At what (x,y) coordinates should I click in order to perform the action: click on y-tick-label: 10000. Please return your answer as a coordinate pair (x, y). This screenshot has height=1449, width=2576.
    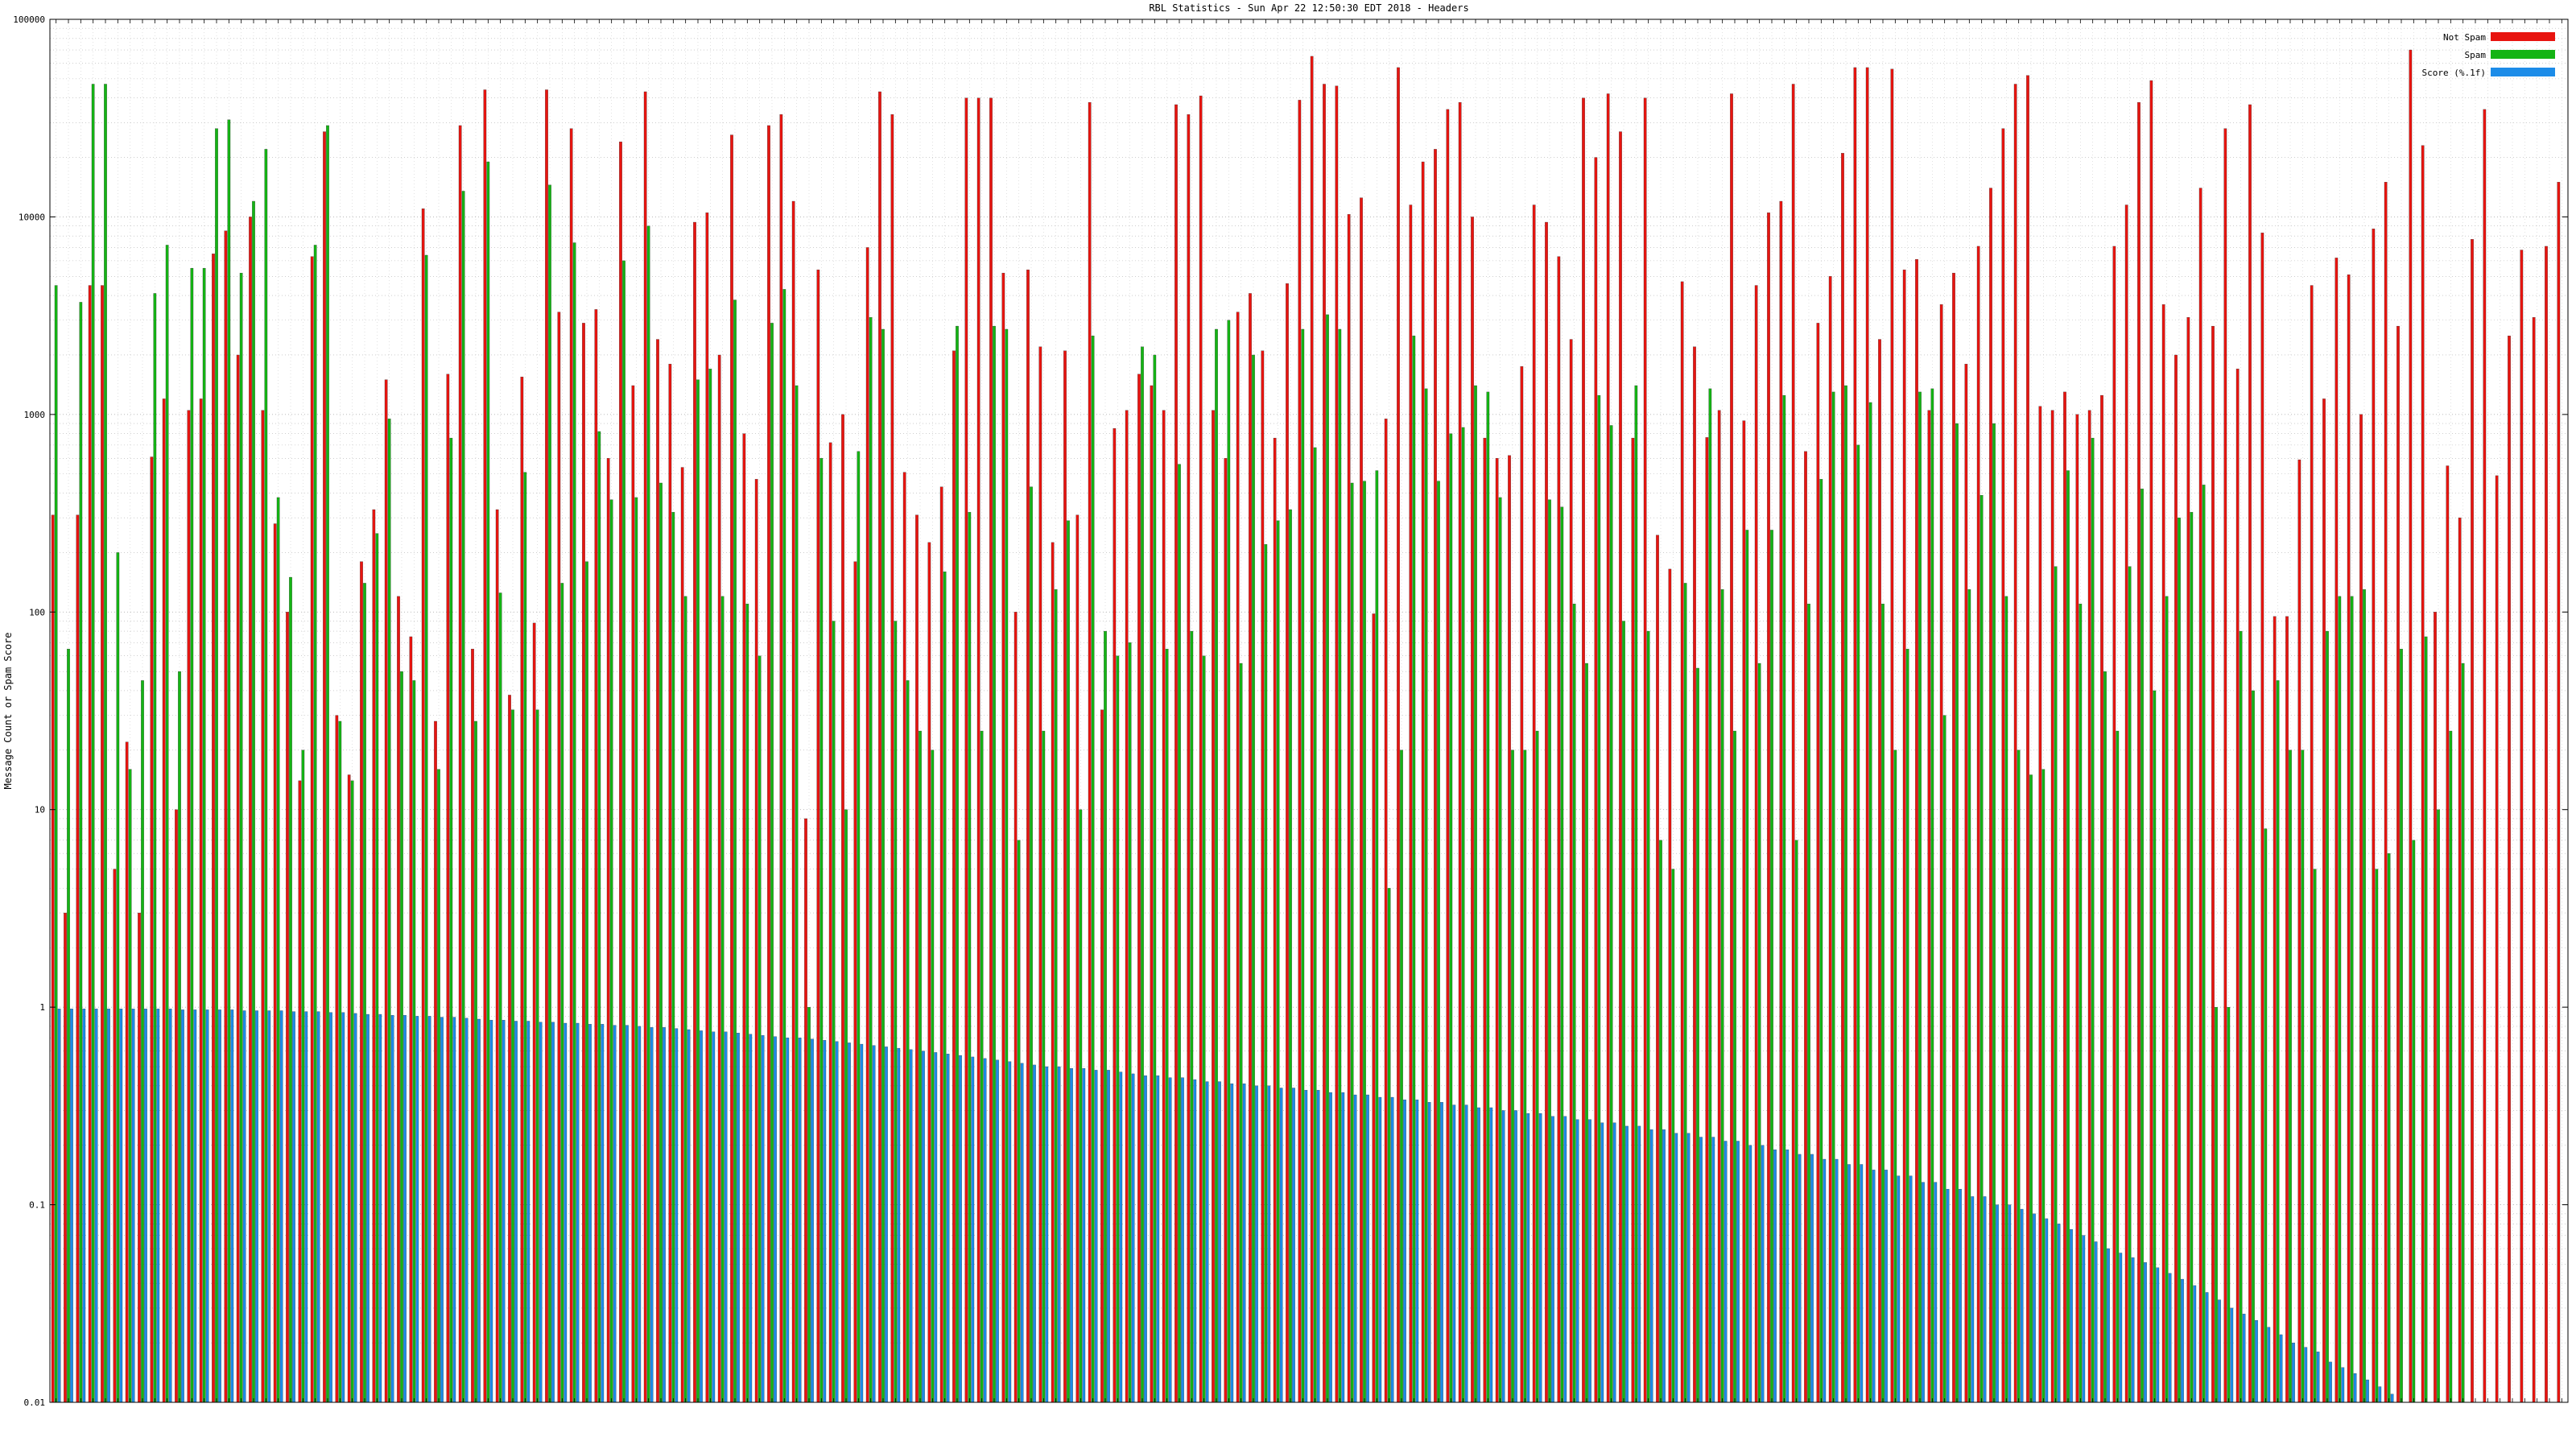
    Looking at the image, I should click on (32, 217).